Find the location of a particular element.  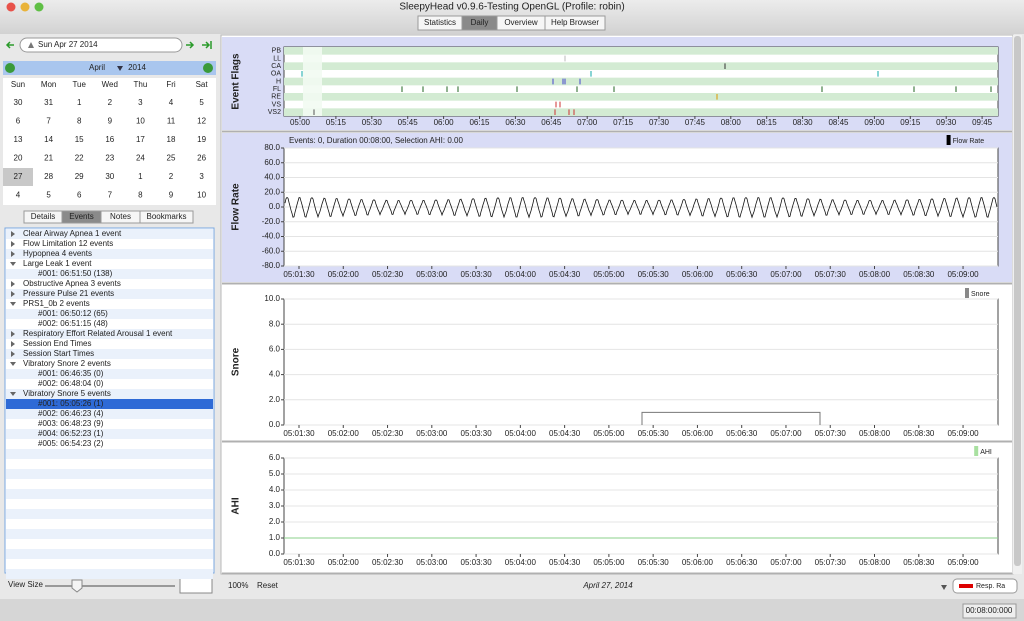

event-group: Flow Limitation 12 events is located at coordinates (68, 243).